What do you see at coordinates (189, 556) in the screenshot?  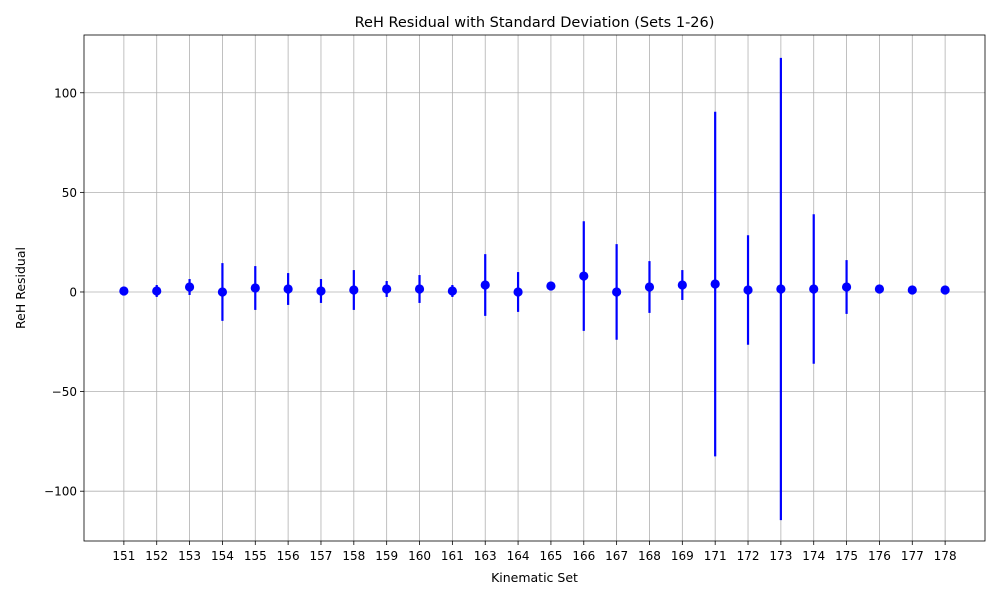 I see `x-tick-label: 153` at bounding box center [189, 556].